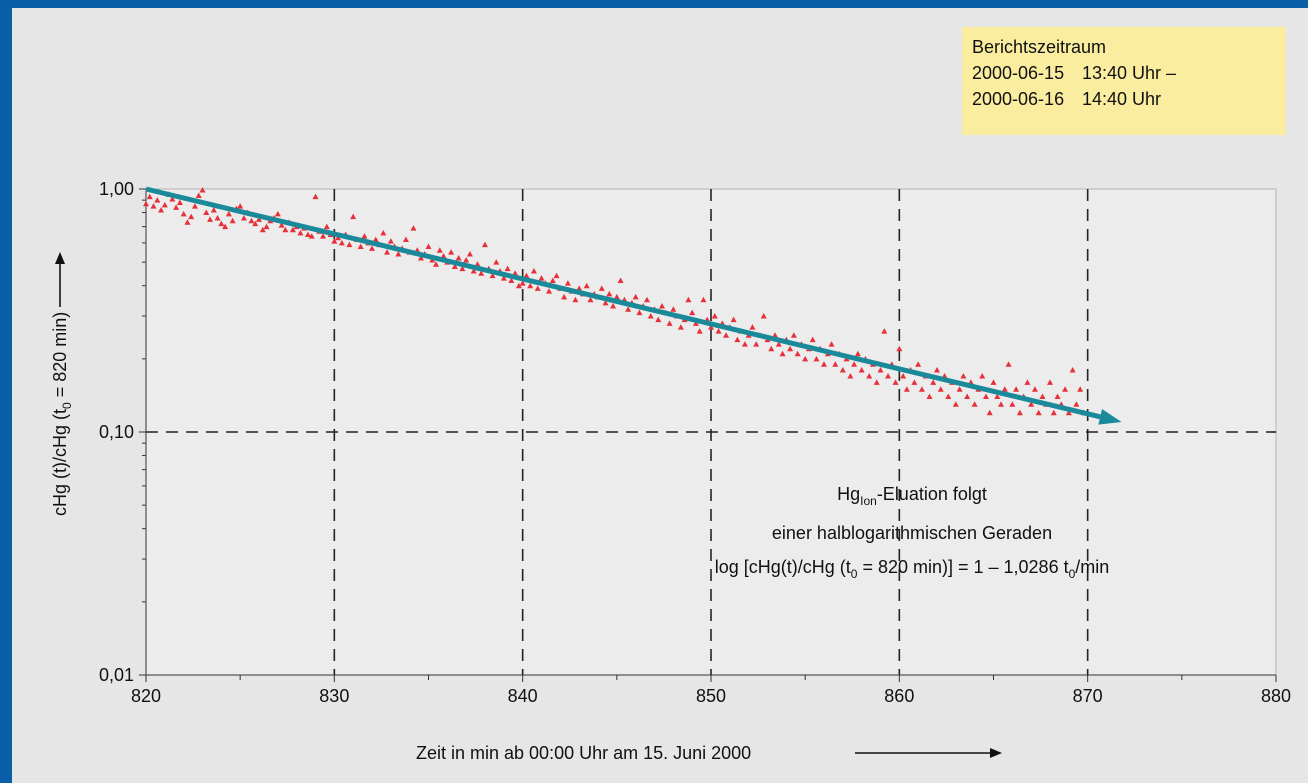 The width and height of the screenshot is (1308, 783). What do you see at coordinates (899, 696) in the screenshot?
I see `x-tick-label: 860` at bounding box center [899, 696].